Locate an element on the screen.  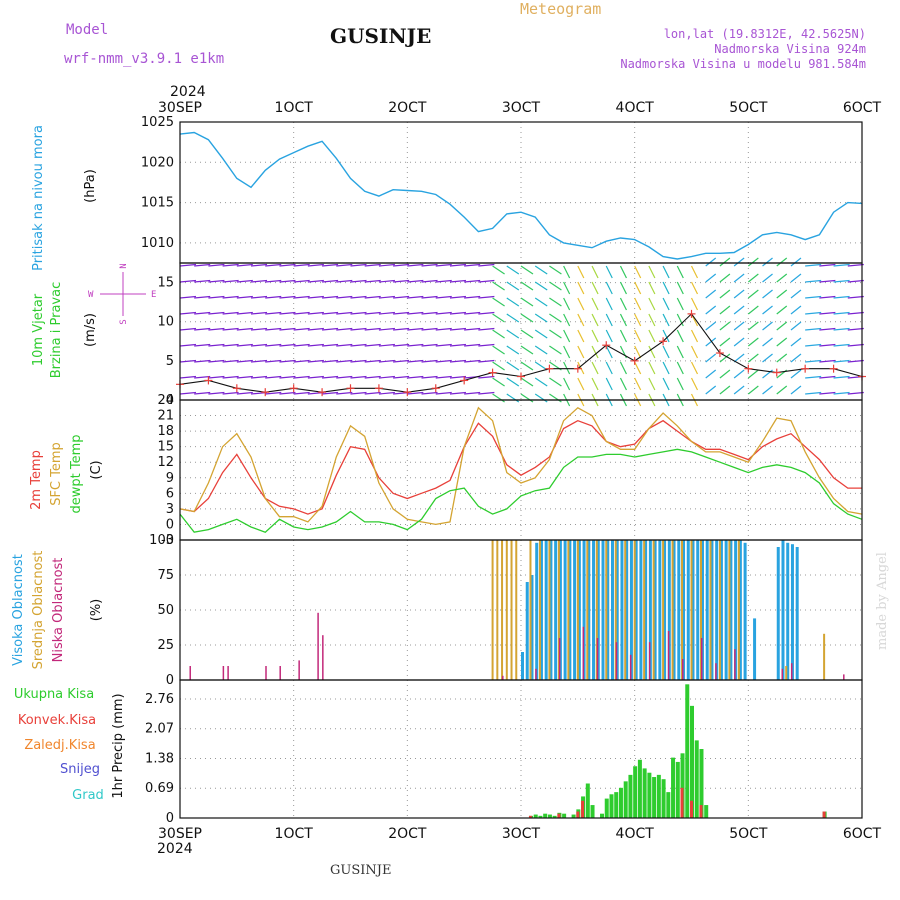
wind-label-2: Brzina i Pravac is located at coordinates (56, 330).